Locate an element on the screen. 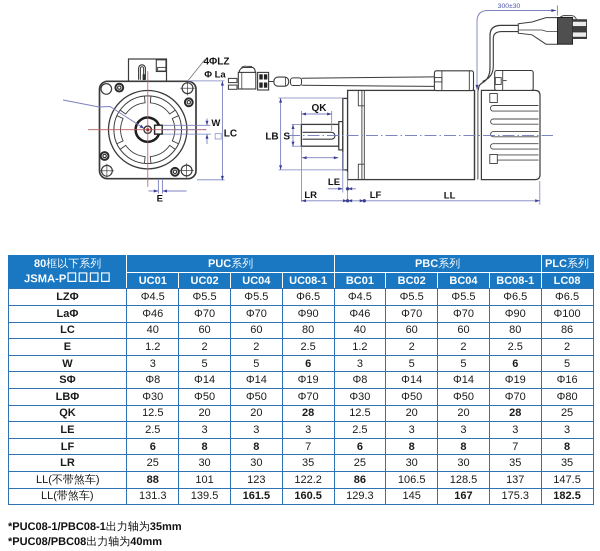  svg-text: S is located at coordinates (286, 136).